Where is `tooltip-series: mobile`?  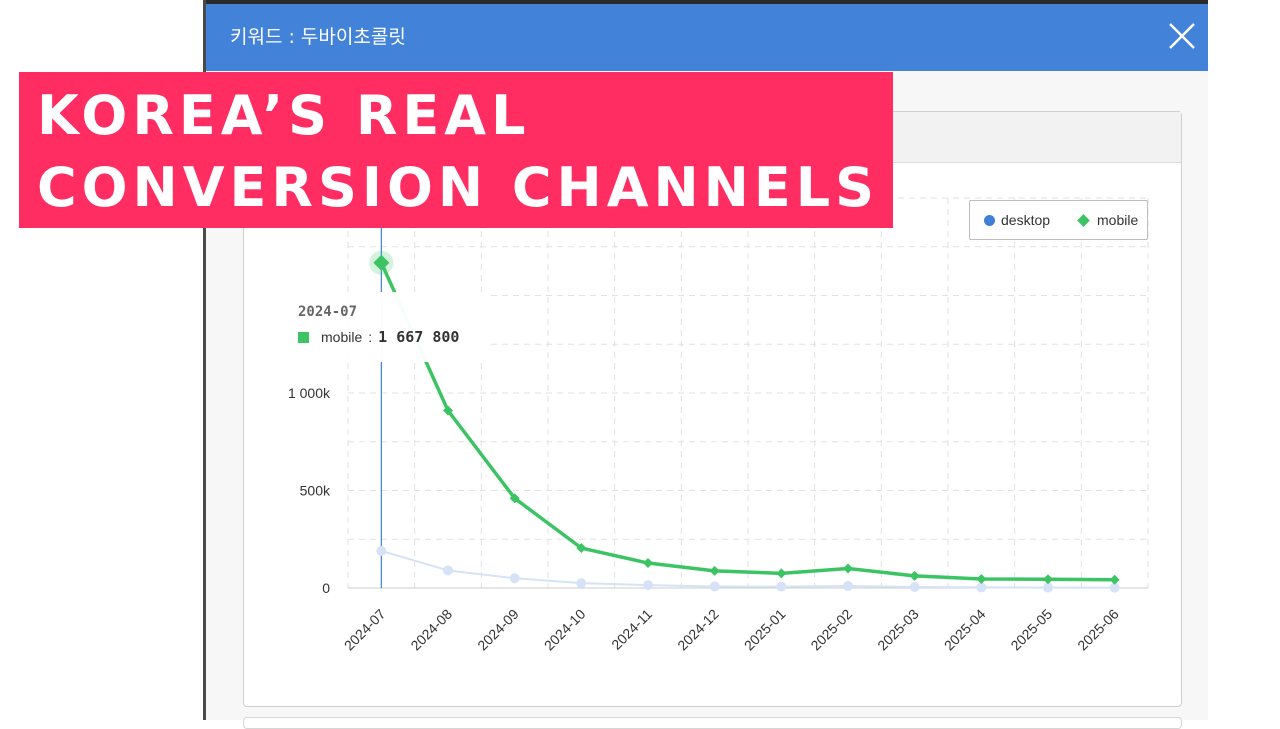
tooltip-series: mobile is located at coordinates (342, 337).